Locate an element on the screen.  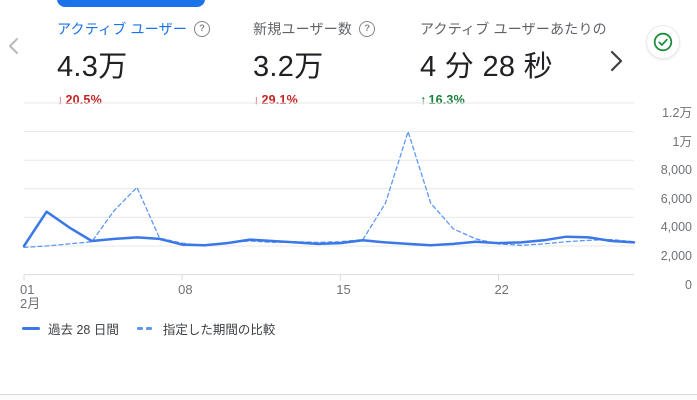
x-axis-tick-label: 01 2月 is located at coordinates (30, 296).